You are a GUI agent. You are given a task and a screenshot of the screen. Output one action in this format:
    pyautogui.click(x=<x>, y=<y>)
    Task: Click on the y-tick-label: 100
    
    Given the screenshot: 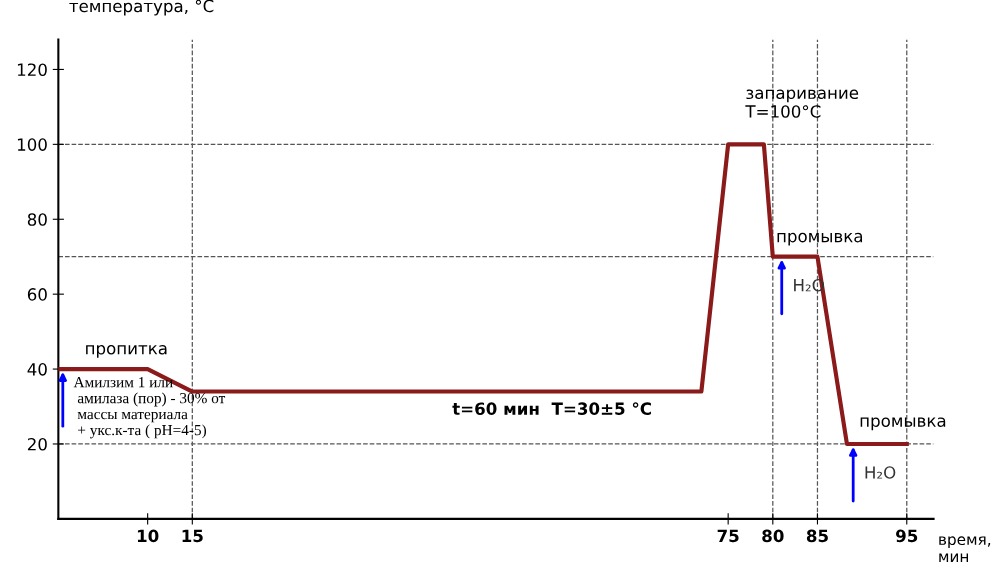 What is the action you would take?
    pyautogui.click(x=32, y=144)
    